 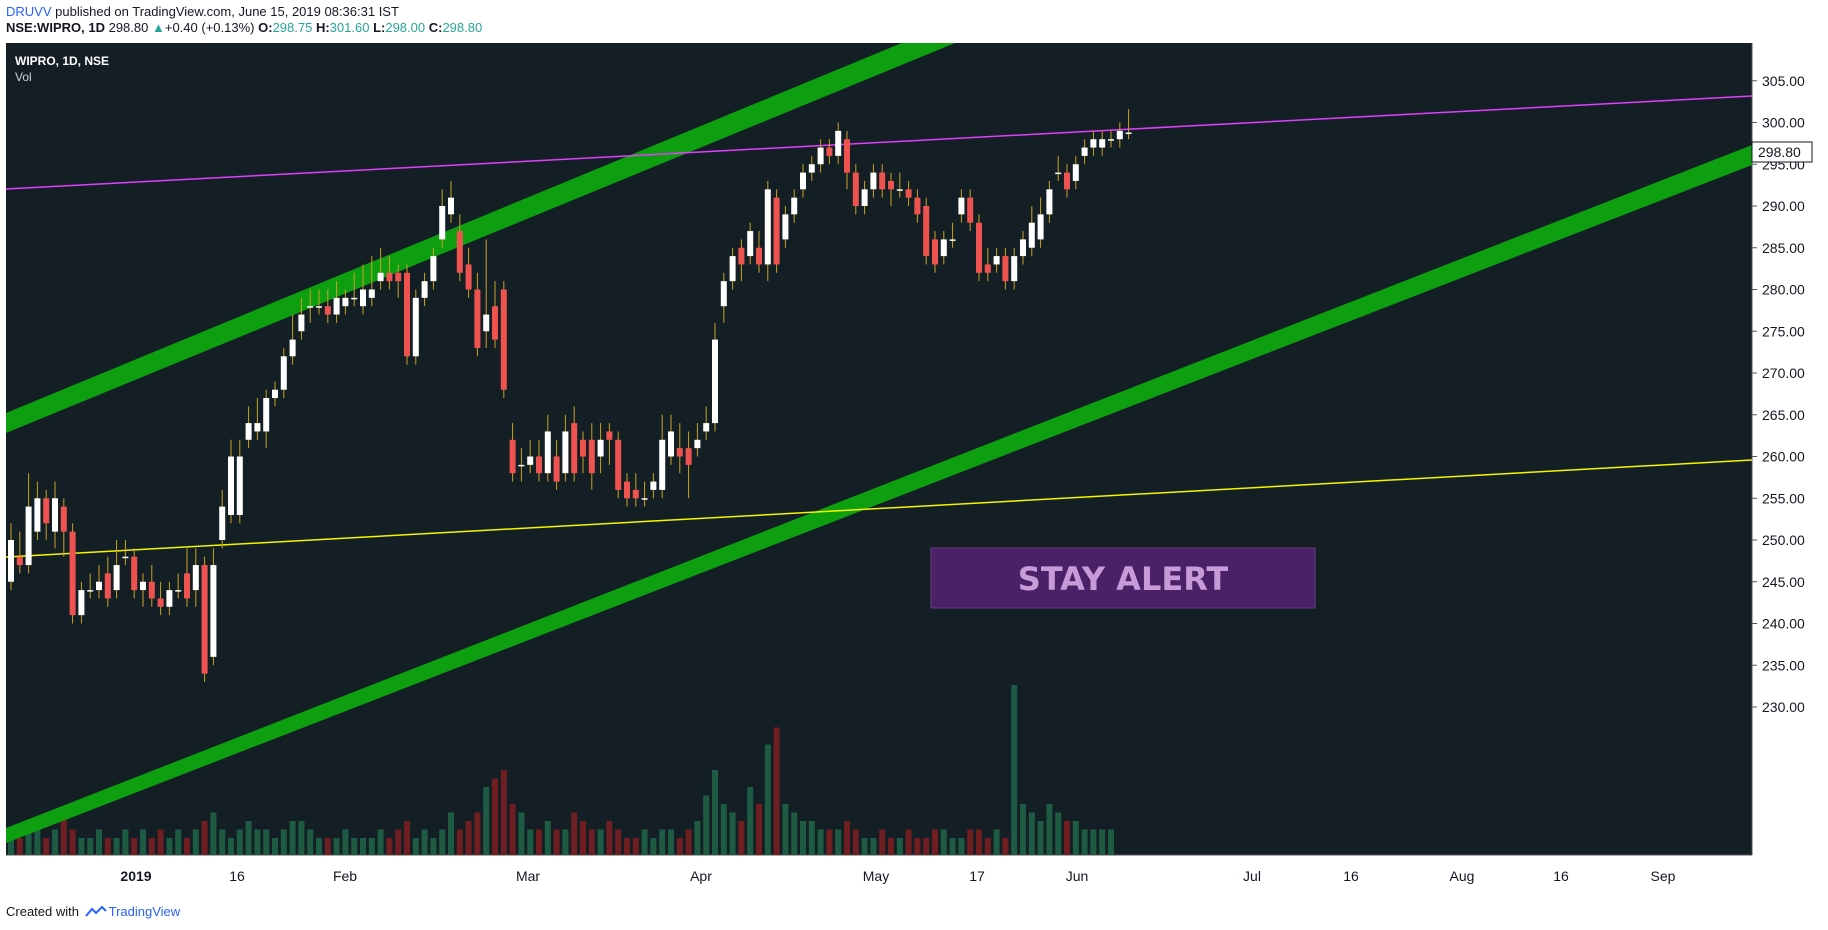 What do you see at coordinates (1783, 624) in the screenshot?
I see `y-tick-label: 240.00` at bounding box center [1783, 624].